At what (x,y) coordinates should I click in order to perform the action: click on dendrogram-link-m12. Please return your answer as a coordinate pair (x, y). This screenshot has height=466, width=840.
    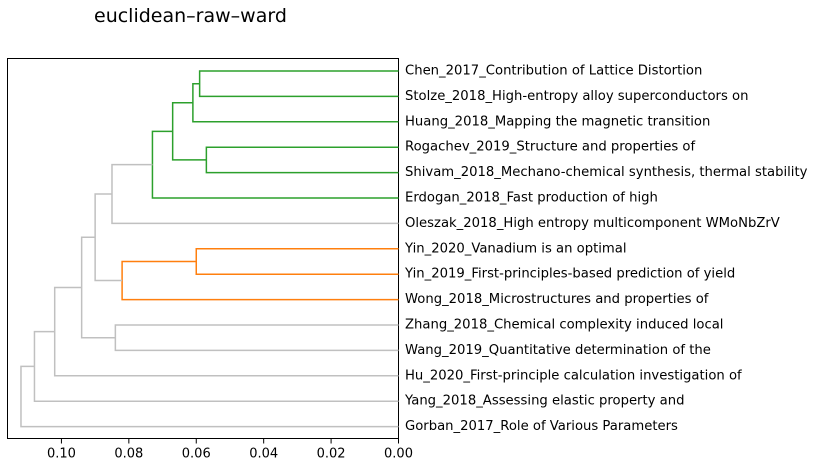
    Looking at the image, I should click on (226, 331).